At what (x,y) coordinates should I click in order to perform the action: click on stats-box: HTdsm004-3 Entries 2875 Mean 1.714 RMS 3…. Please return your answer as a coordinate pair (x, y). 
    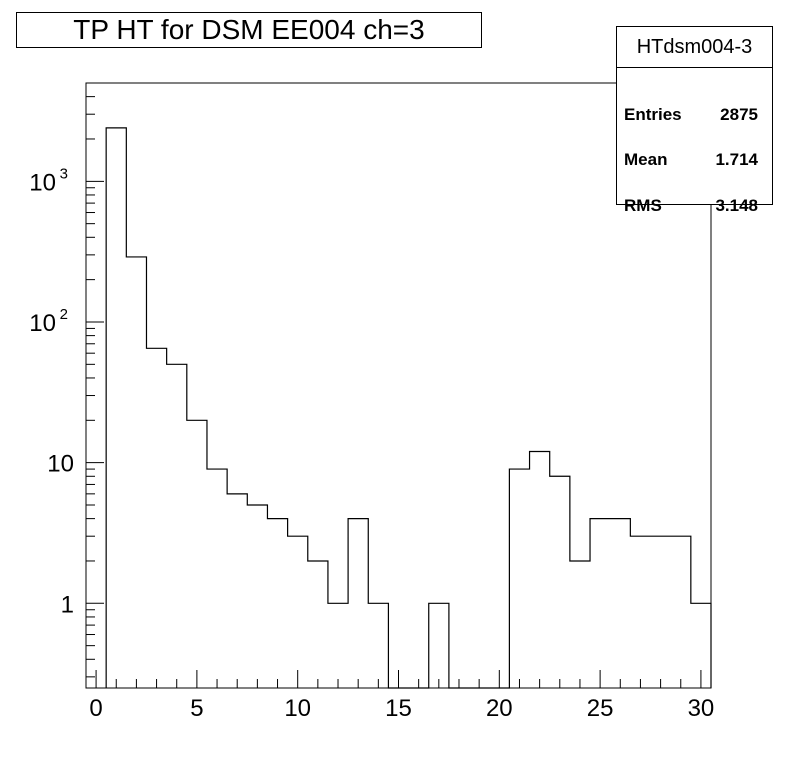
    Looking at the image, I should click on (694, 120).